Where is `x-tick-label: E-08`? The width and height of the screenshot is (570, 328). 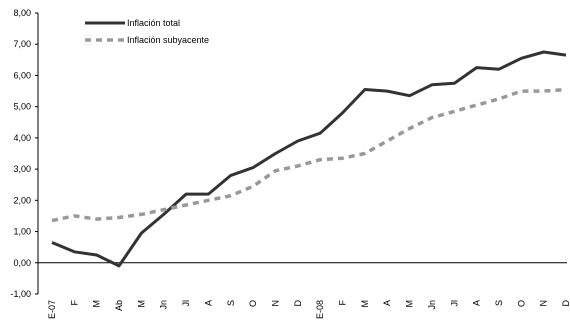 x-tick-label: E-08 is located at coordinates (320, 309).